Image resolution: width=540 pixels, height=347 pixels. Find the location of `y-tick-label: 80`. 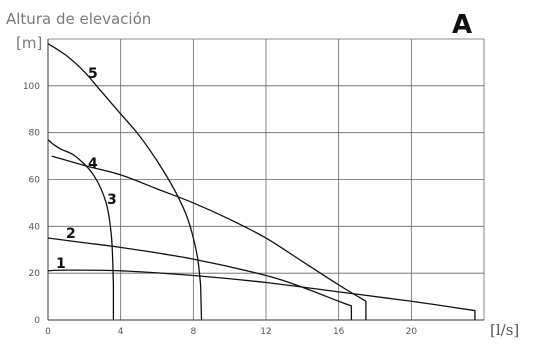

y-tick-label: 80 is located at coordinates (35, 134).